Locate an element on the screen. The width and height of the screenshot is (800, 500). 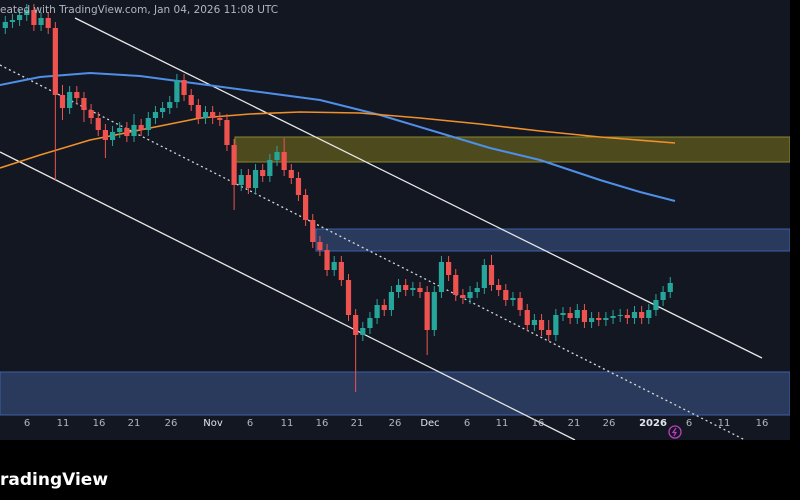
event-icon-bolt is located at coordinates (674, 432).